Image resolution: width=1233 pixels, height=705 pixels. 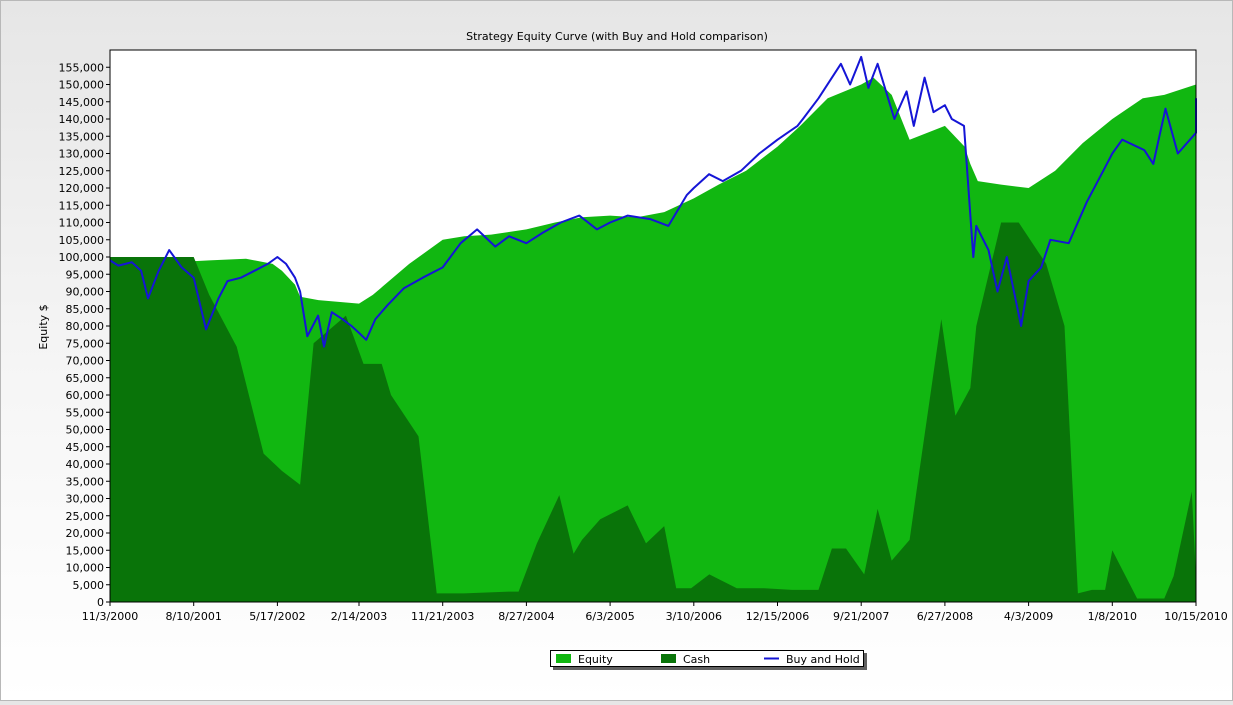 I want to click on x-tick-label: 9/21/2007, so click(x=861, y=616).